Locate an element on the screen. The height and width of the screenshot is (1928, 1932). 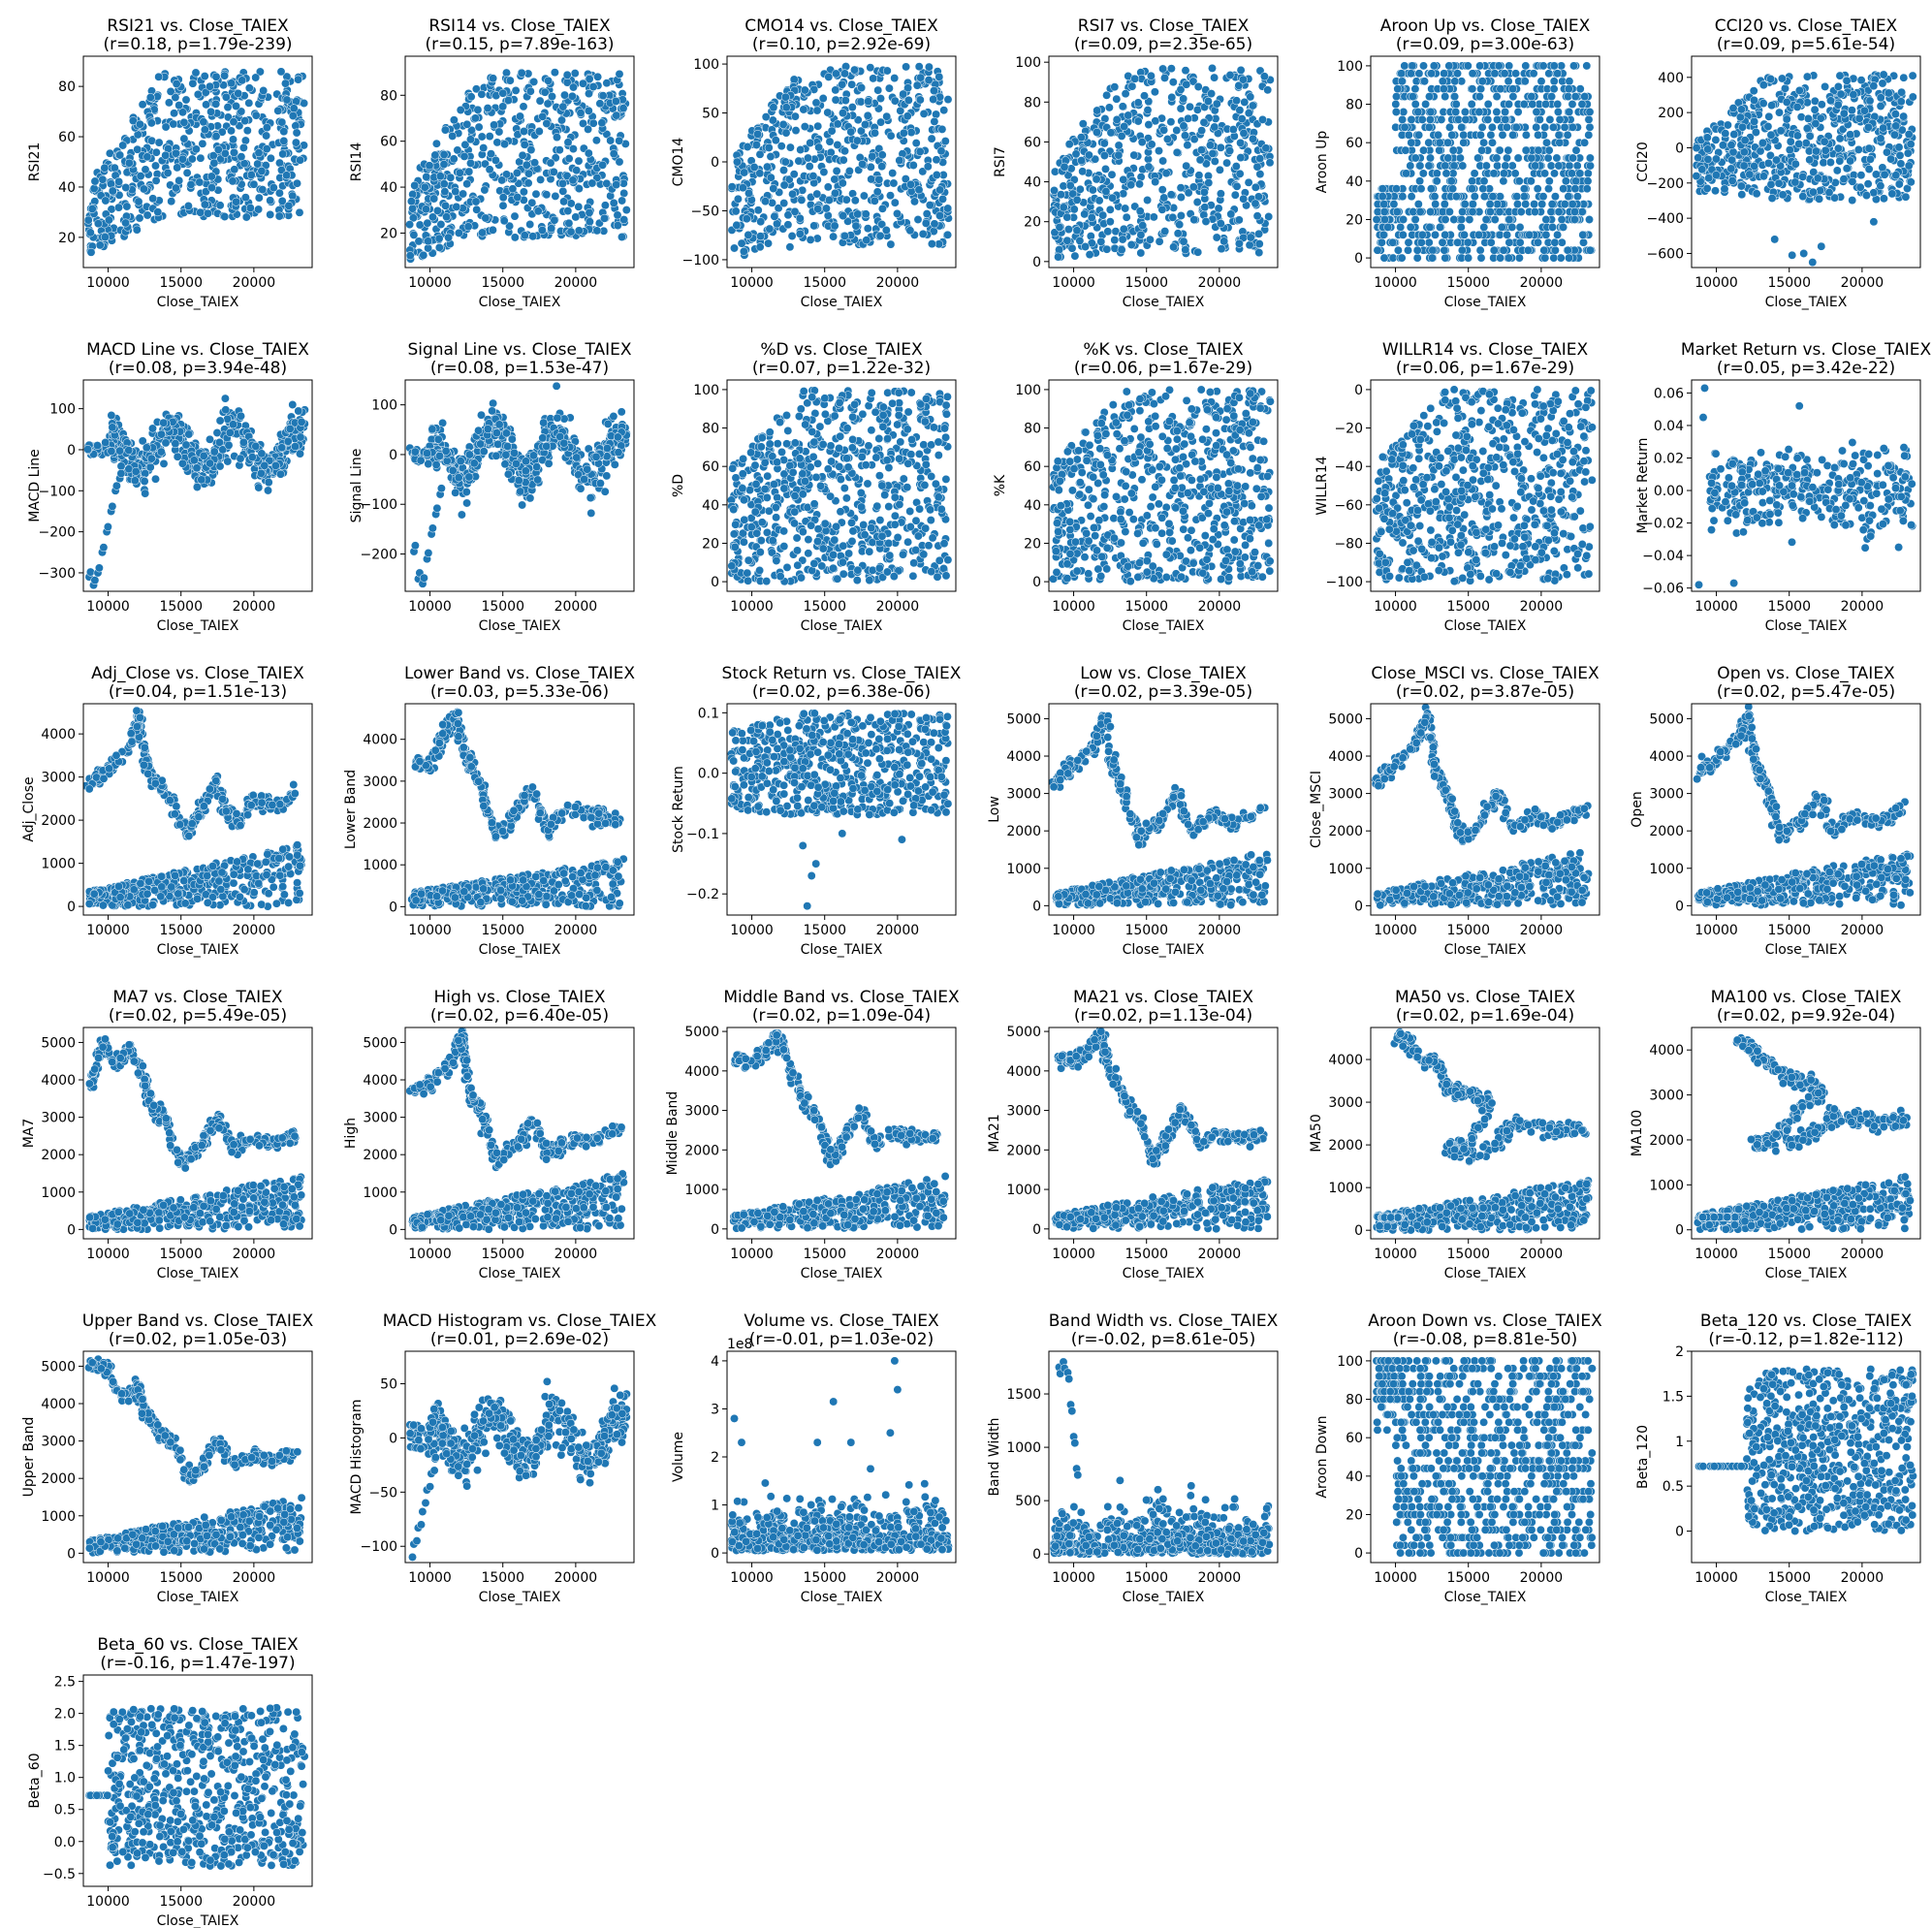
y-tick-label: −100 is located at coordinates (700, 261).